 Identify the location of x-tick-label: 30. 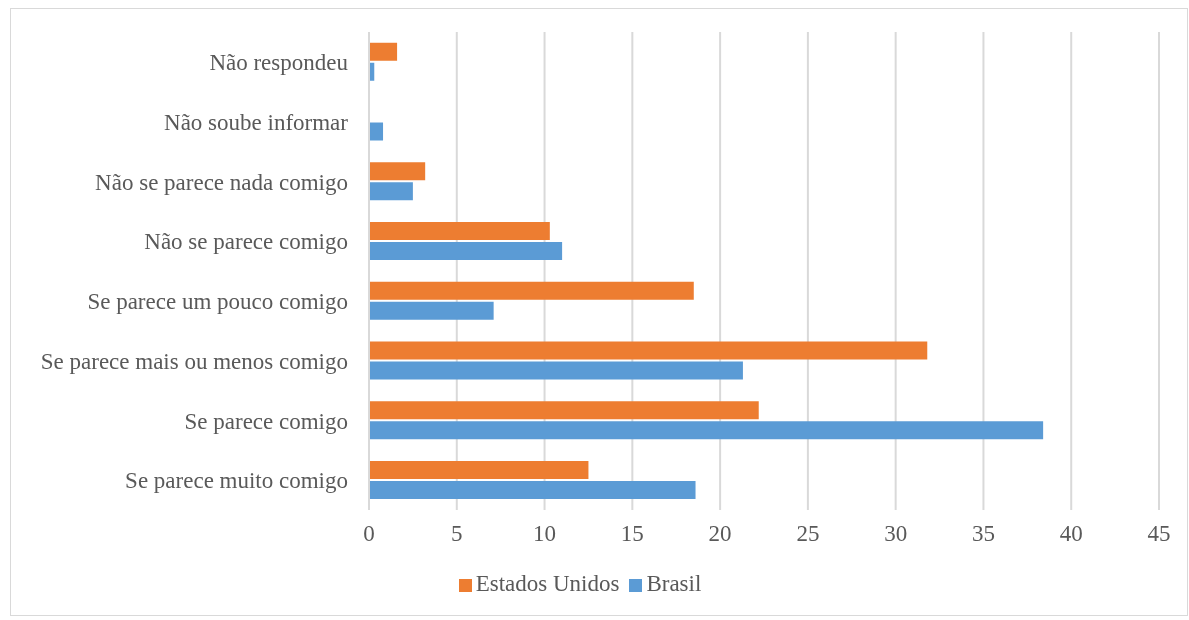
(896, 534).